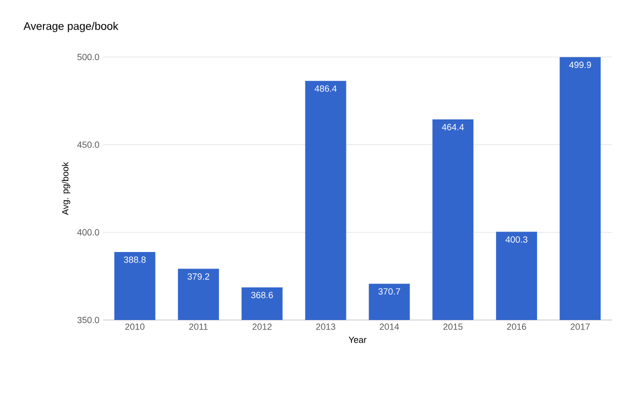 This screenshot has height=393, width=636. What do you see at coordinates (88, 320) in the screenshot?
I see `y-tick-label: 350.0` at bounding box center [88, 320].